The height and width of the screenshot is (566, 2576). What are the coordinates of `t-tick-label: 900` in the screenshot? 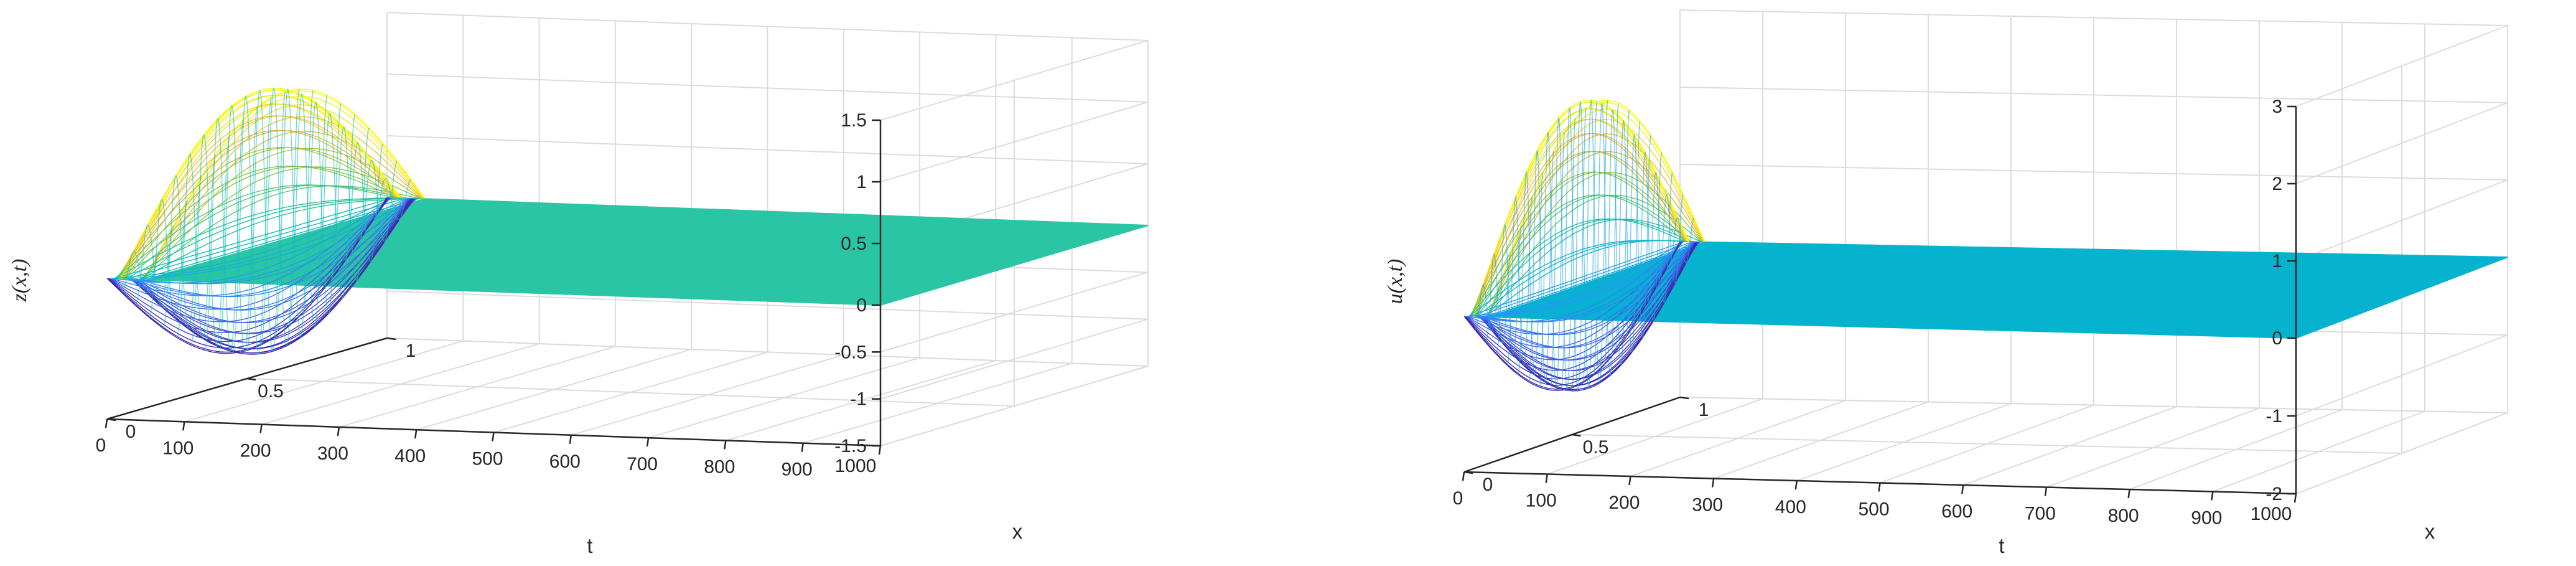 It's located at (2206, 519).